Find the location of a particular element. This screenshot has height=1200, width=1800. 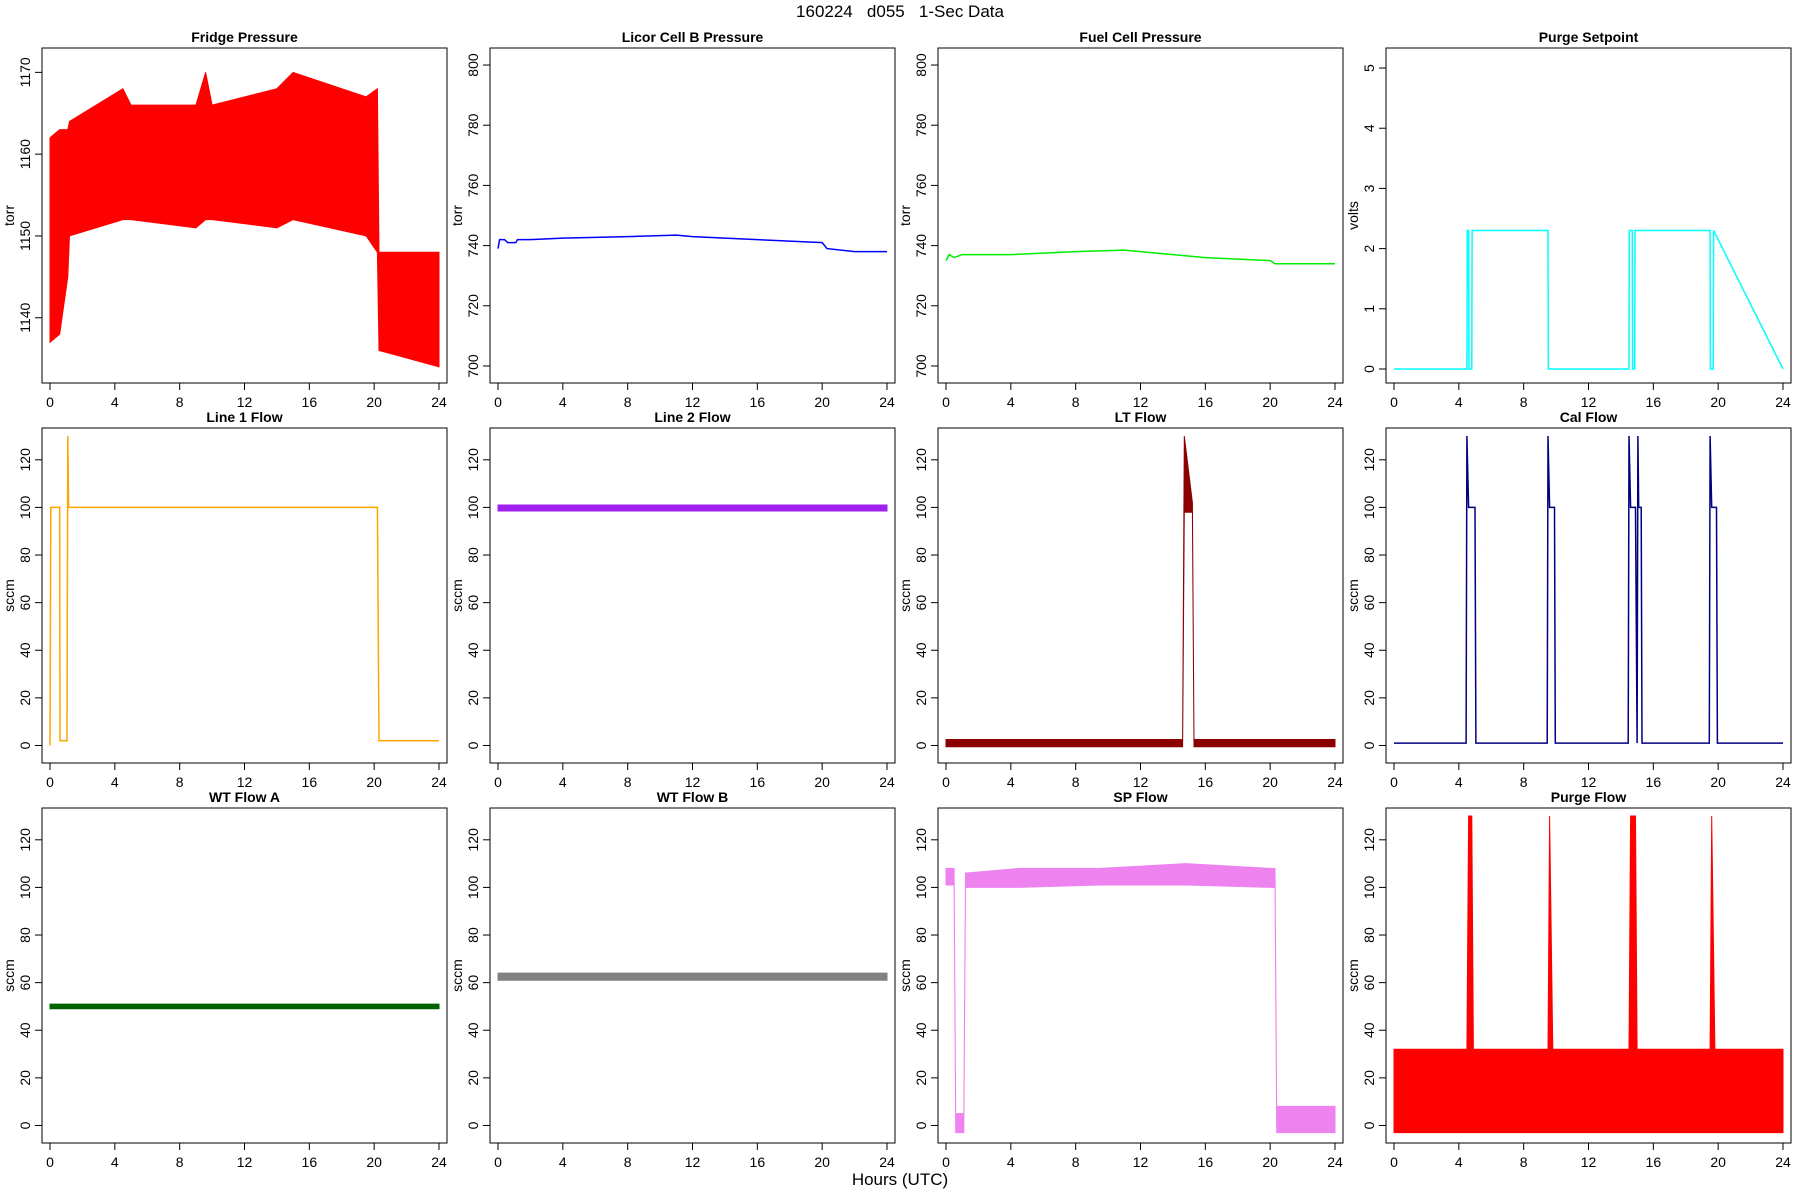

panel-title: Fuel Cell Pressure is located at coordinates (1140, 37).